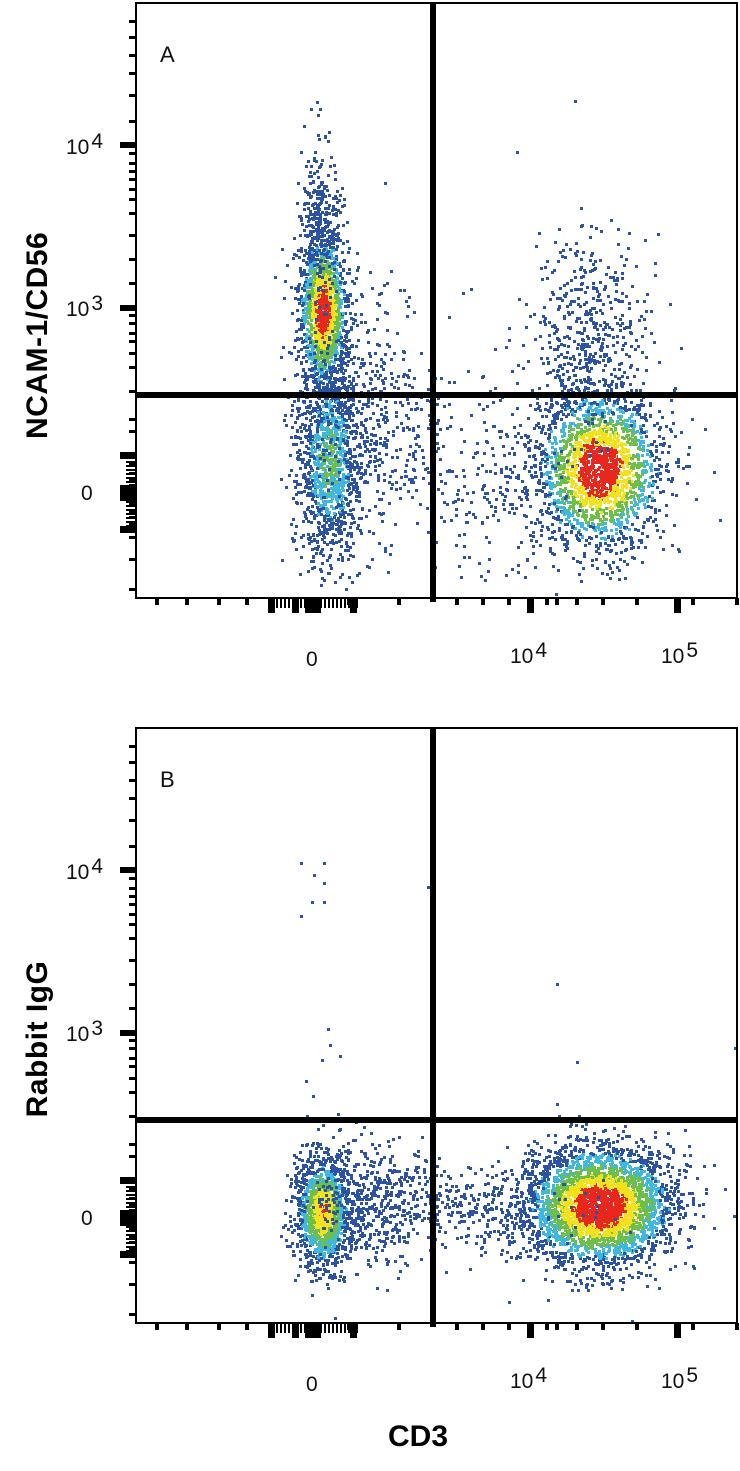 The height and width of the screenshot is (1471, 740). Describe the element at coordinates (680, 653) in the screenshot. I see `x-tick-a-1e5: 10⁵` at that location.